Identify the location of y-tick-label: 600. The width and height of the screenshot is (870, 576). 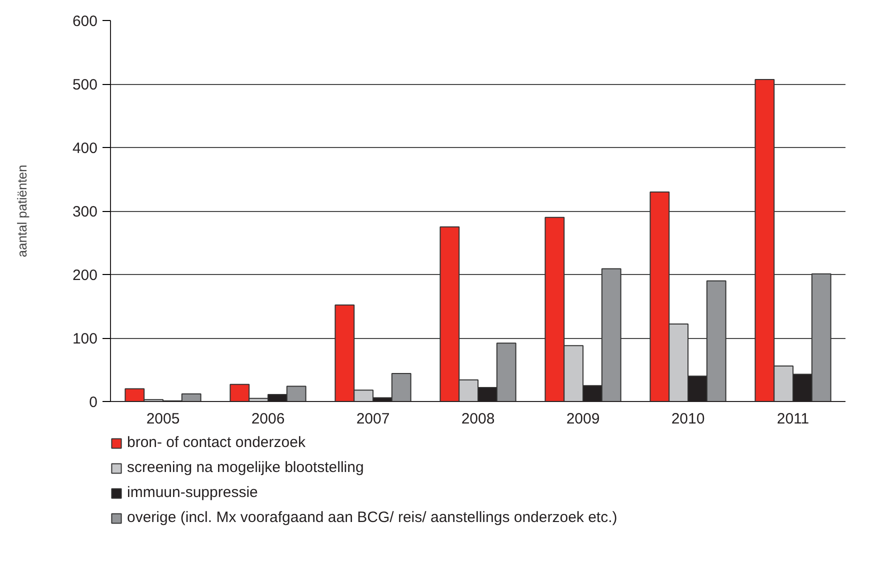
(85, 21).